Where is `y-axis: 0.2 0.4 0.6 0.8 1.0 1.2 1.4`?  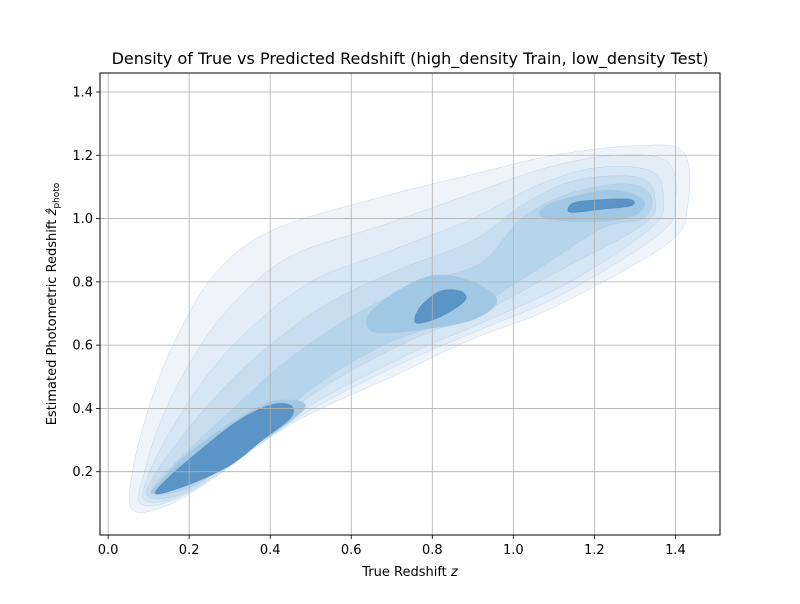
y-axis: 0.2 0.4 0.6 0.8 1.0 1.2 1.4 is located at coordinates (86, 282).